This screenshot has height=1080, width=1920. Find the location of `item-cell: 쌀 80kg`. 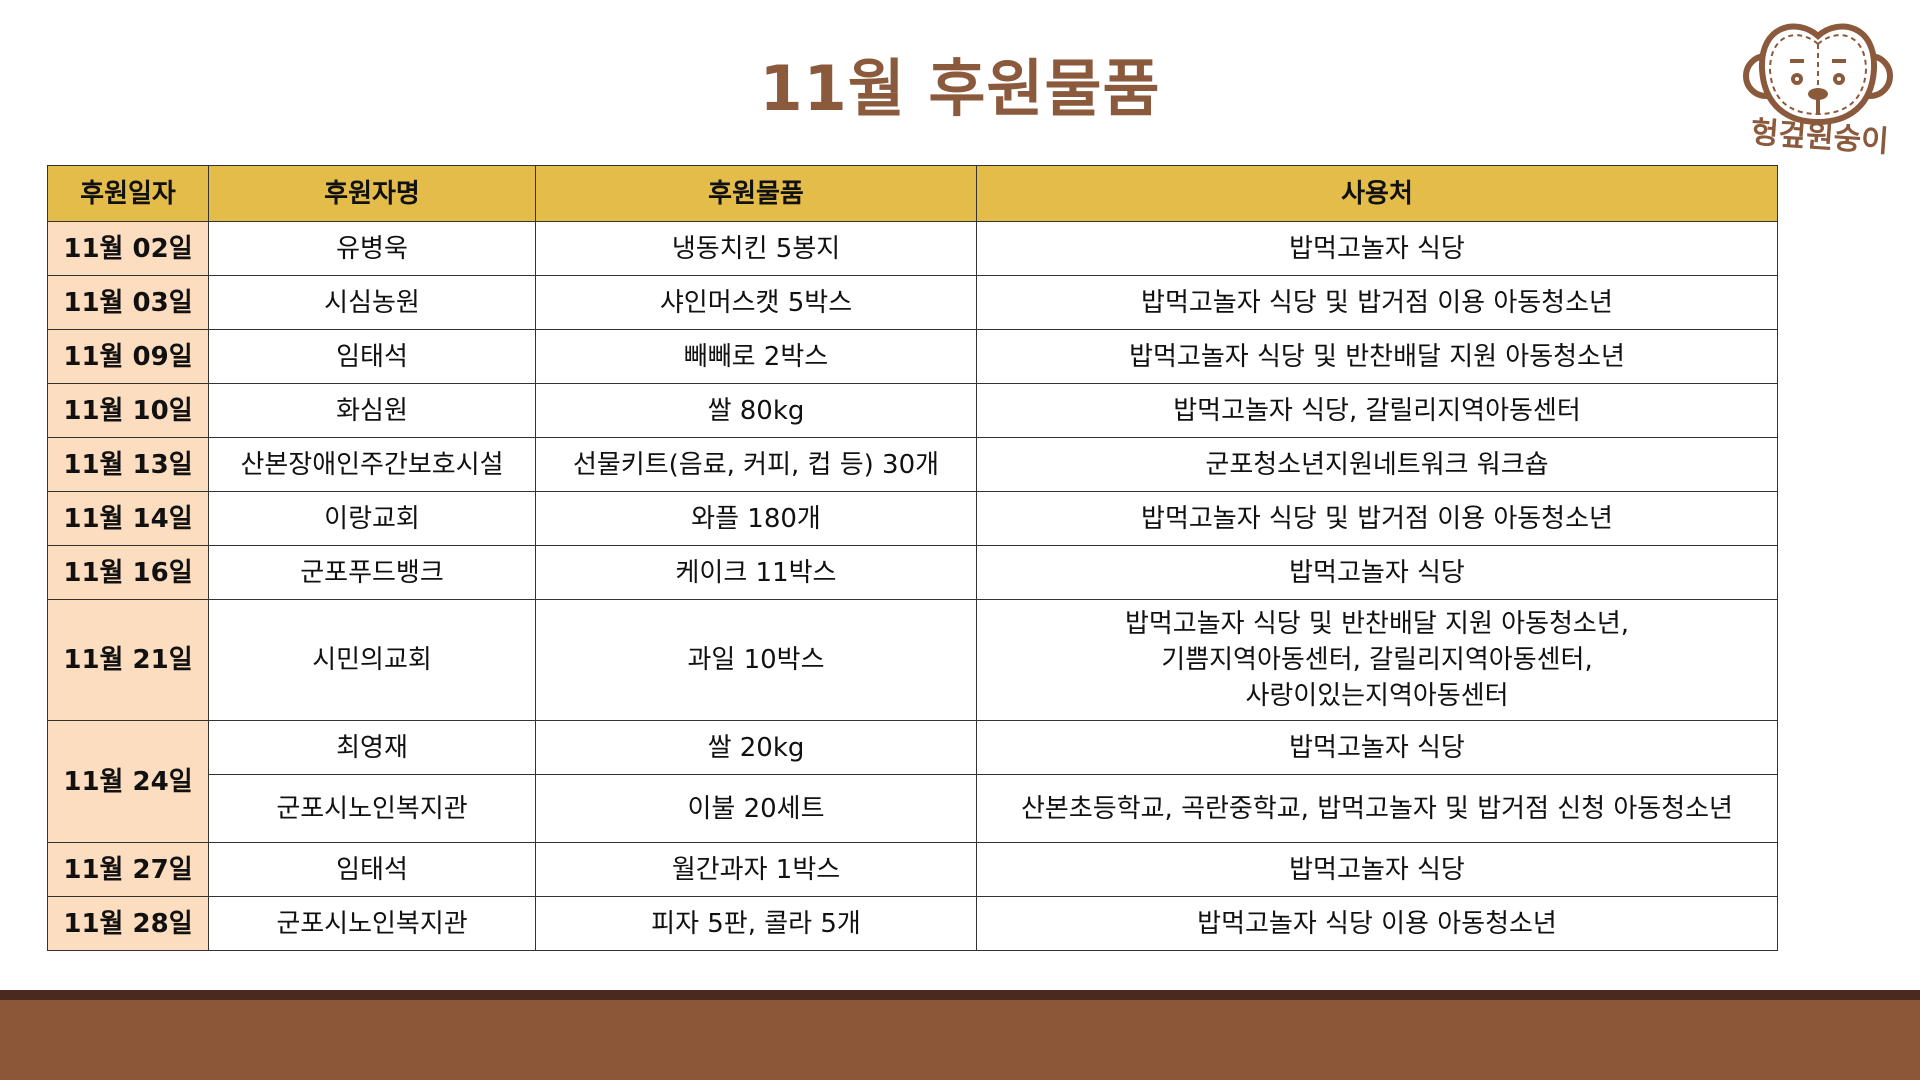

item-cell: 쌀 80kg is located at coordinates (756, 410).